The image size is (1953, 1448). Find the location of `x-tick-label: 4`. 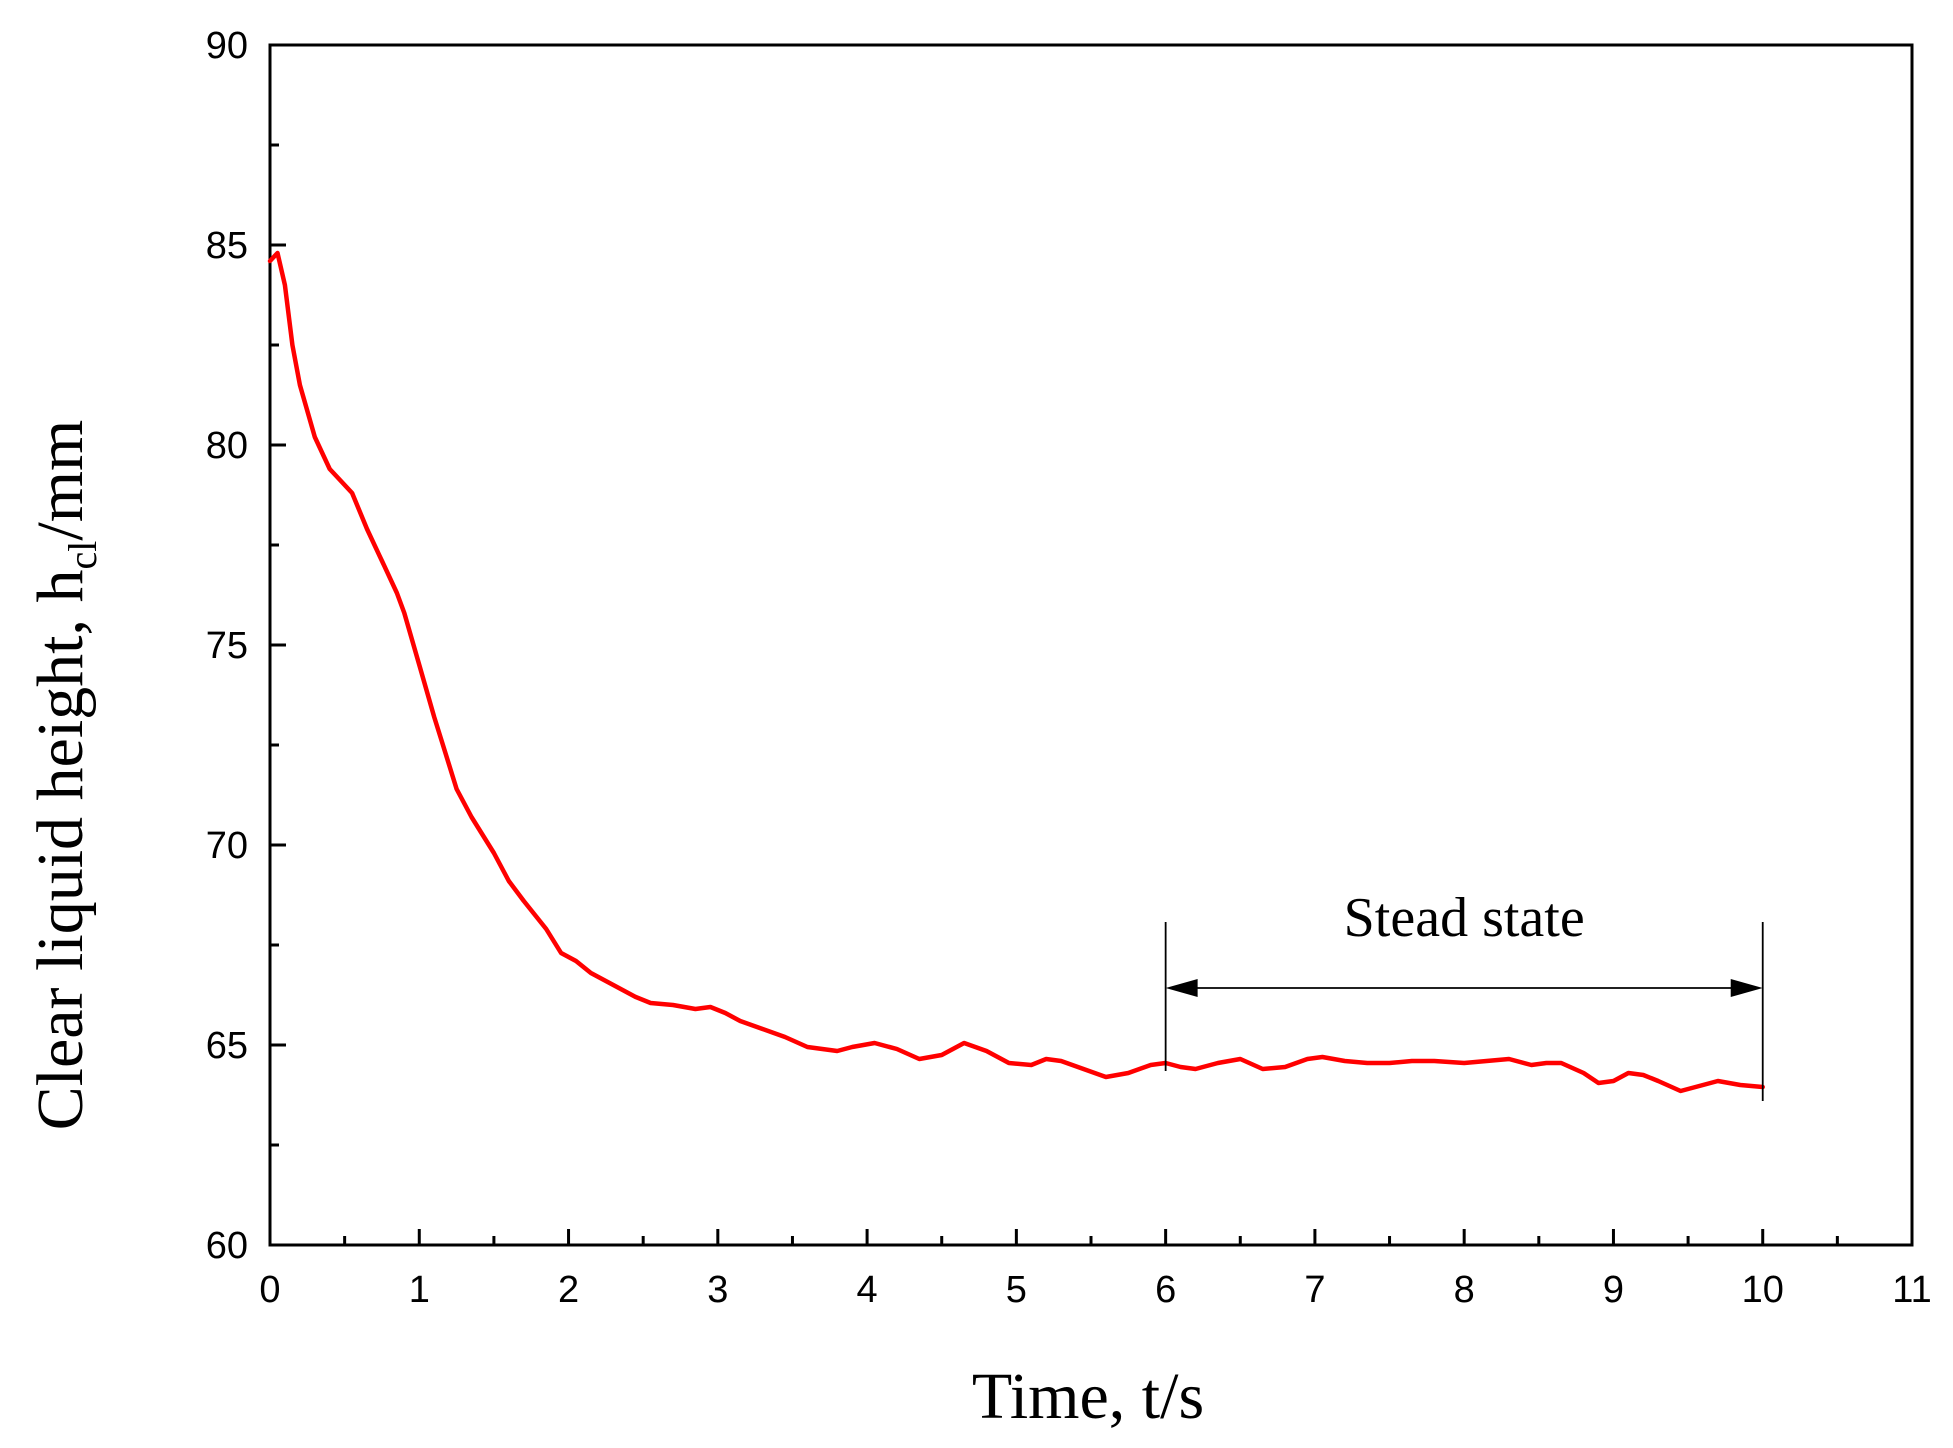

x-tick-label: 4 is located at coordinates (867, 1290).